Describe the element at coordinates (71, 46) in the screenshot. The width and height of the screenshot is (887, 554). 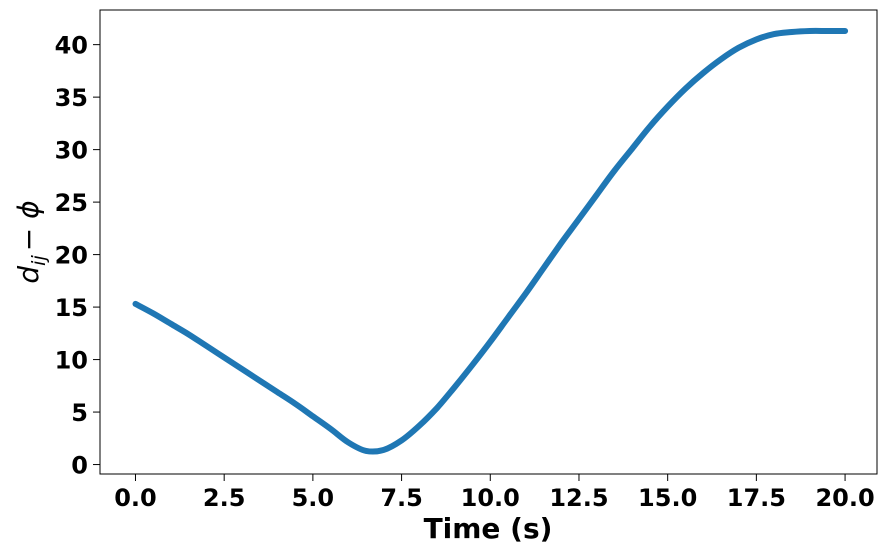
I see `y-tick-label: 40` at that location.